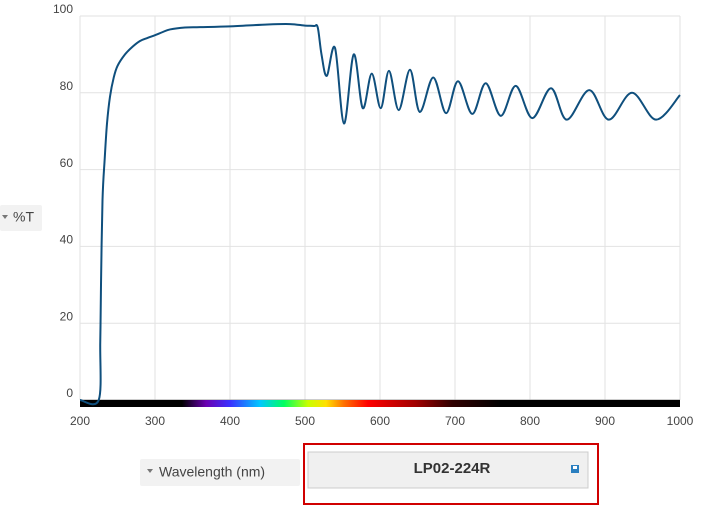 The width and height of the screenshot is (703, 519). What do you see at coordinates (80, 421) in the screenshot?
I see `x-tick-label: 200` at bounding box center [80, 421].